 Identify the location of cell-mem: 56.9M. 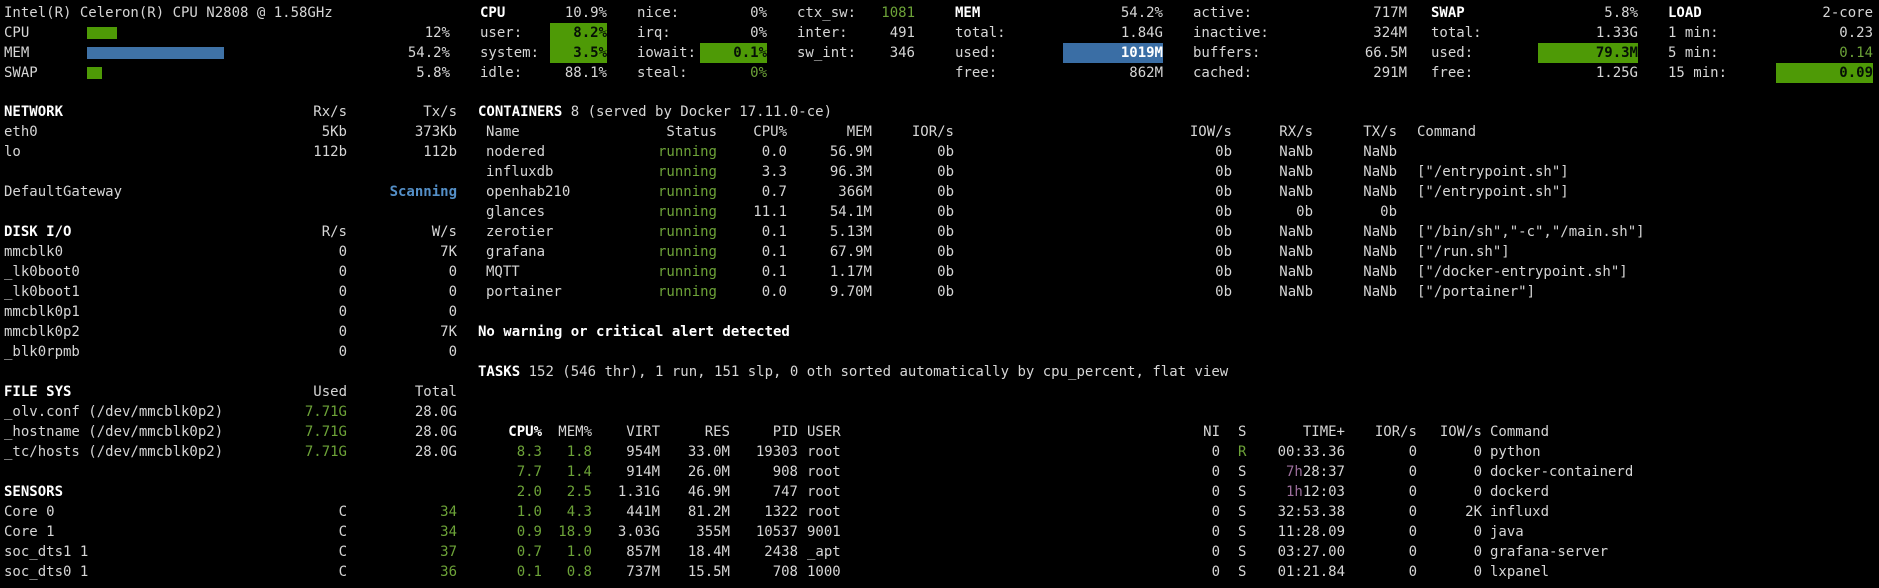
(850, 152).